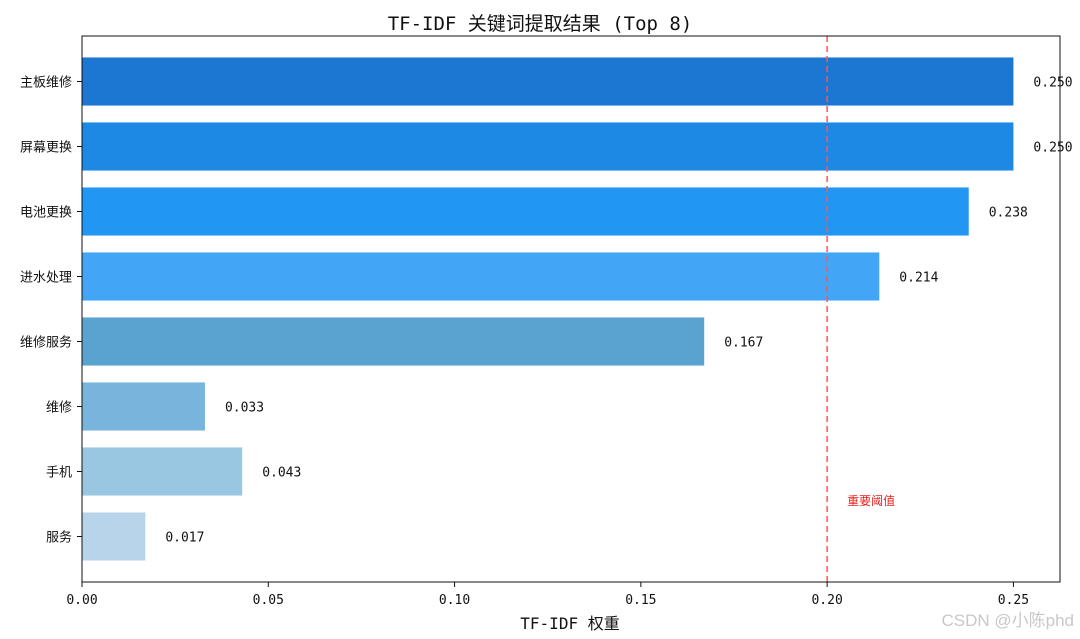 The image size is (1080, 639). I want to click on y-tick-label: 进水处理, so click(46, 278).